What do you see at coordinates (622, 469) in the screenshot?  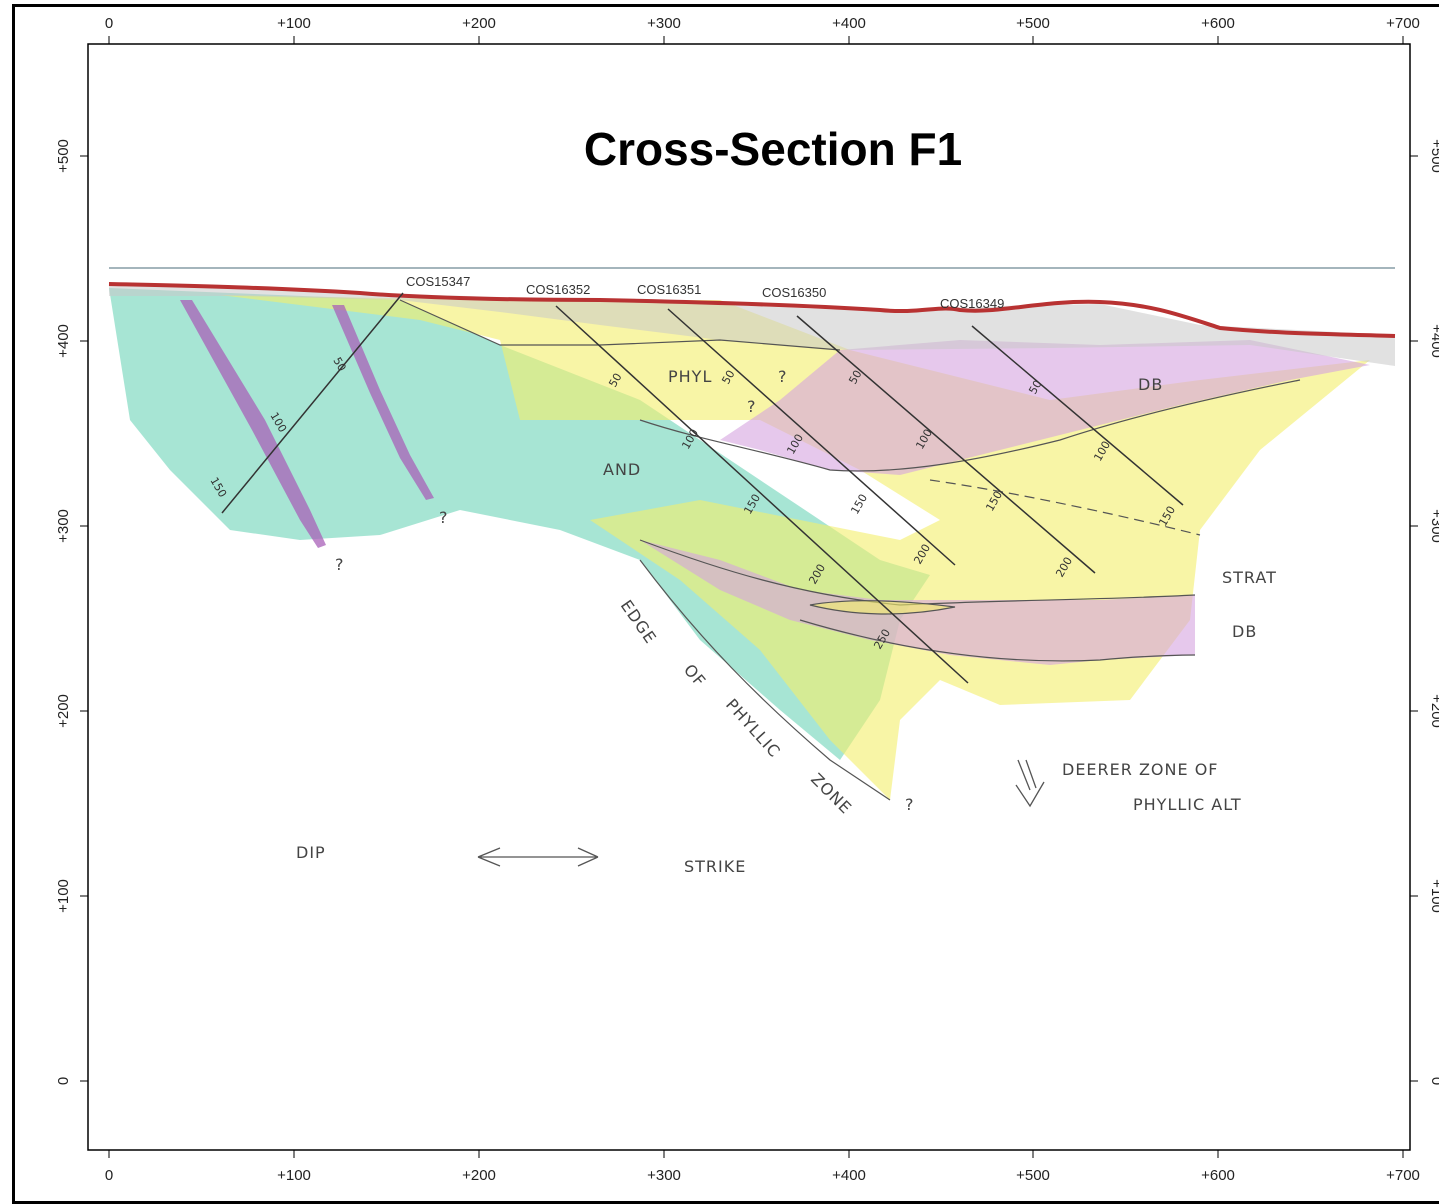 I see `and-label: AND` at bounding box center [622, 469].